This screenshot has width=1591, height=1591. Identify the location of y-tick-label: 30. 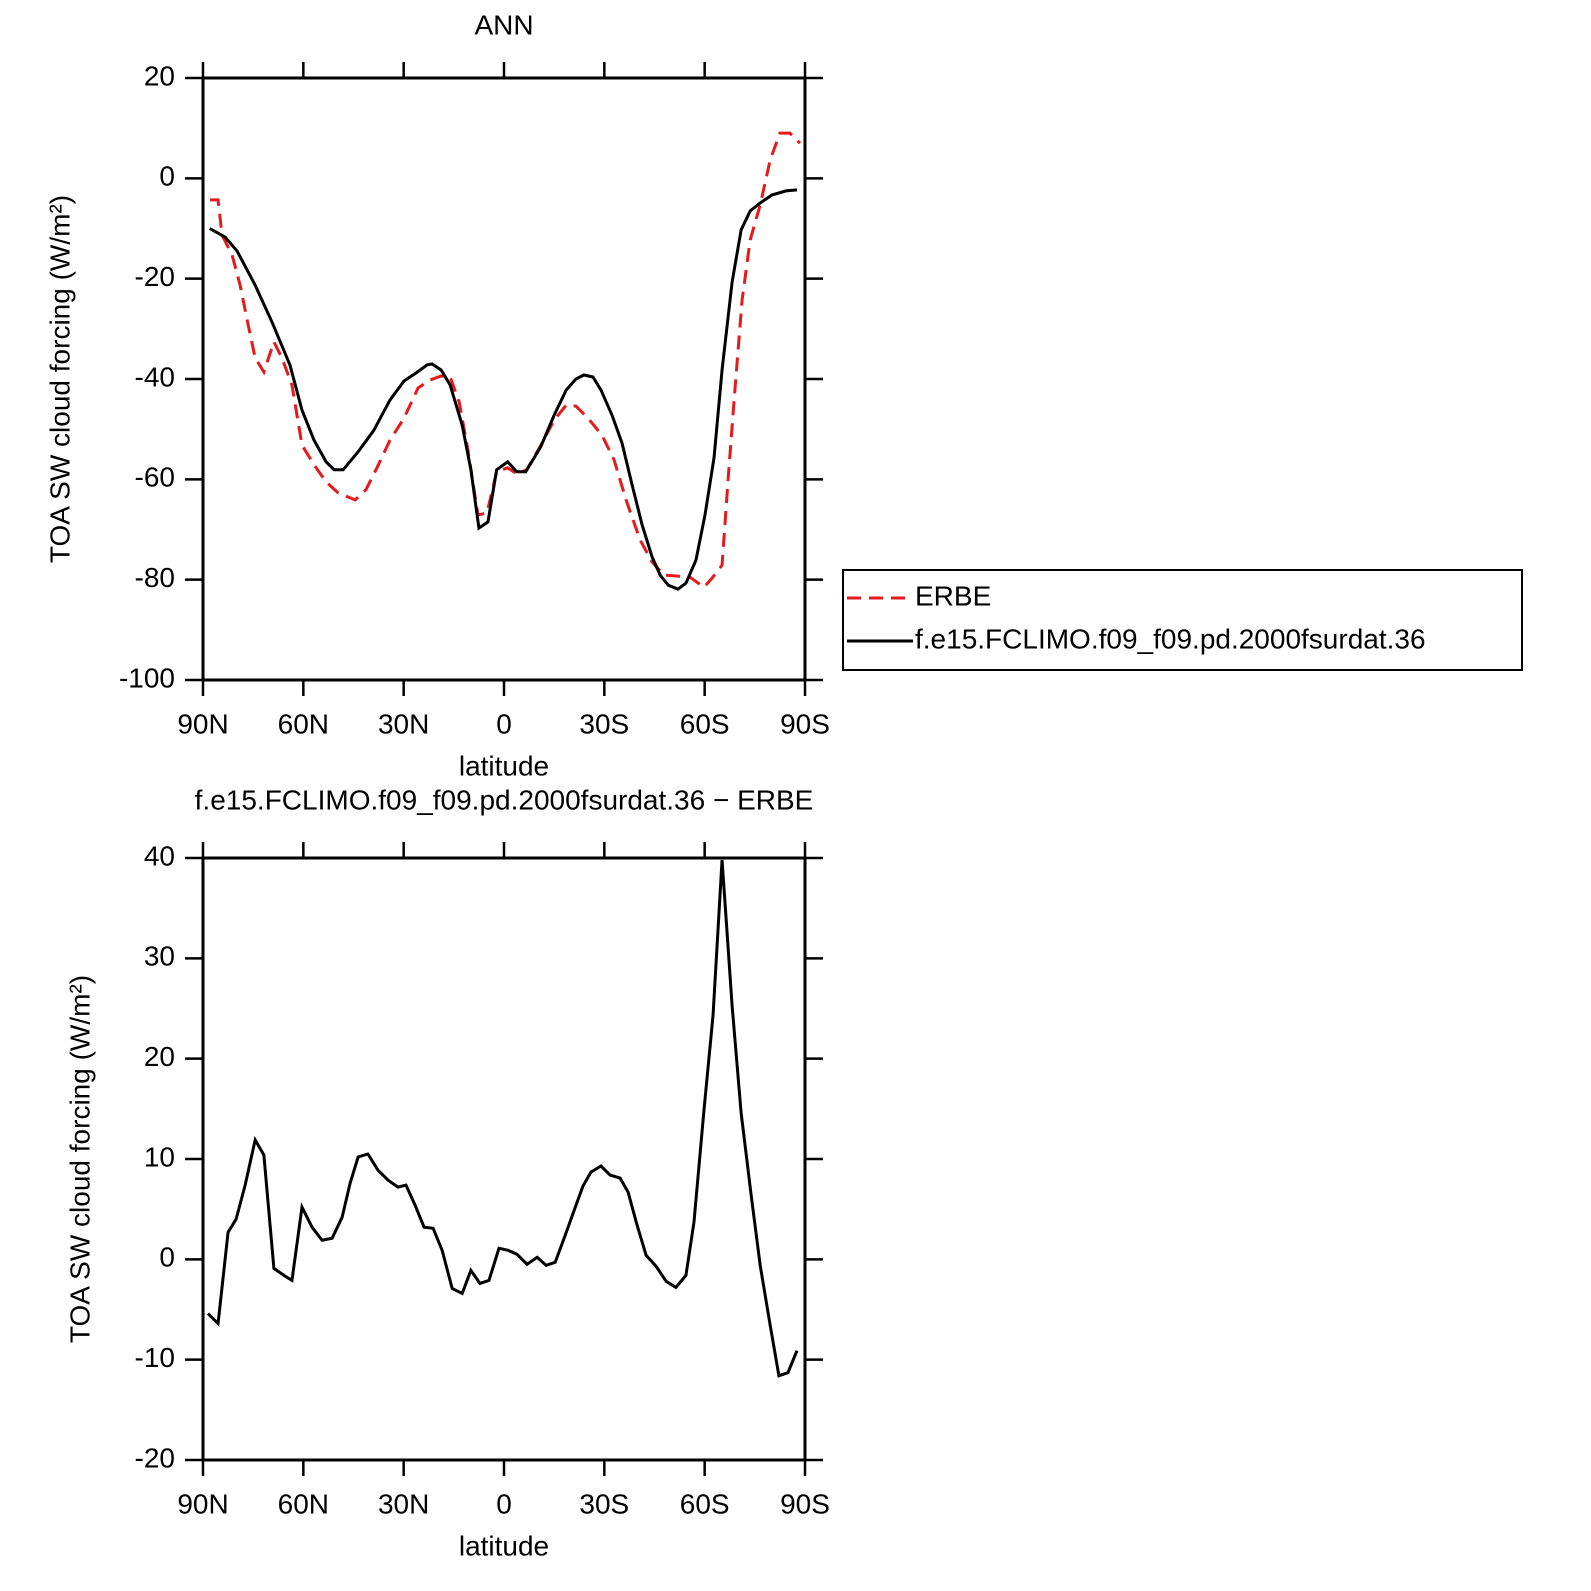
(159, 956).